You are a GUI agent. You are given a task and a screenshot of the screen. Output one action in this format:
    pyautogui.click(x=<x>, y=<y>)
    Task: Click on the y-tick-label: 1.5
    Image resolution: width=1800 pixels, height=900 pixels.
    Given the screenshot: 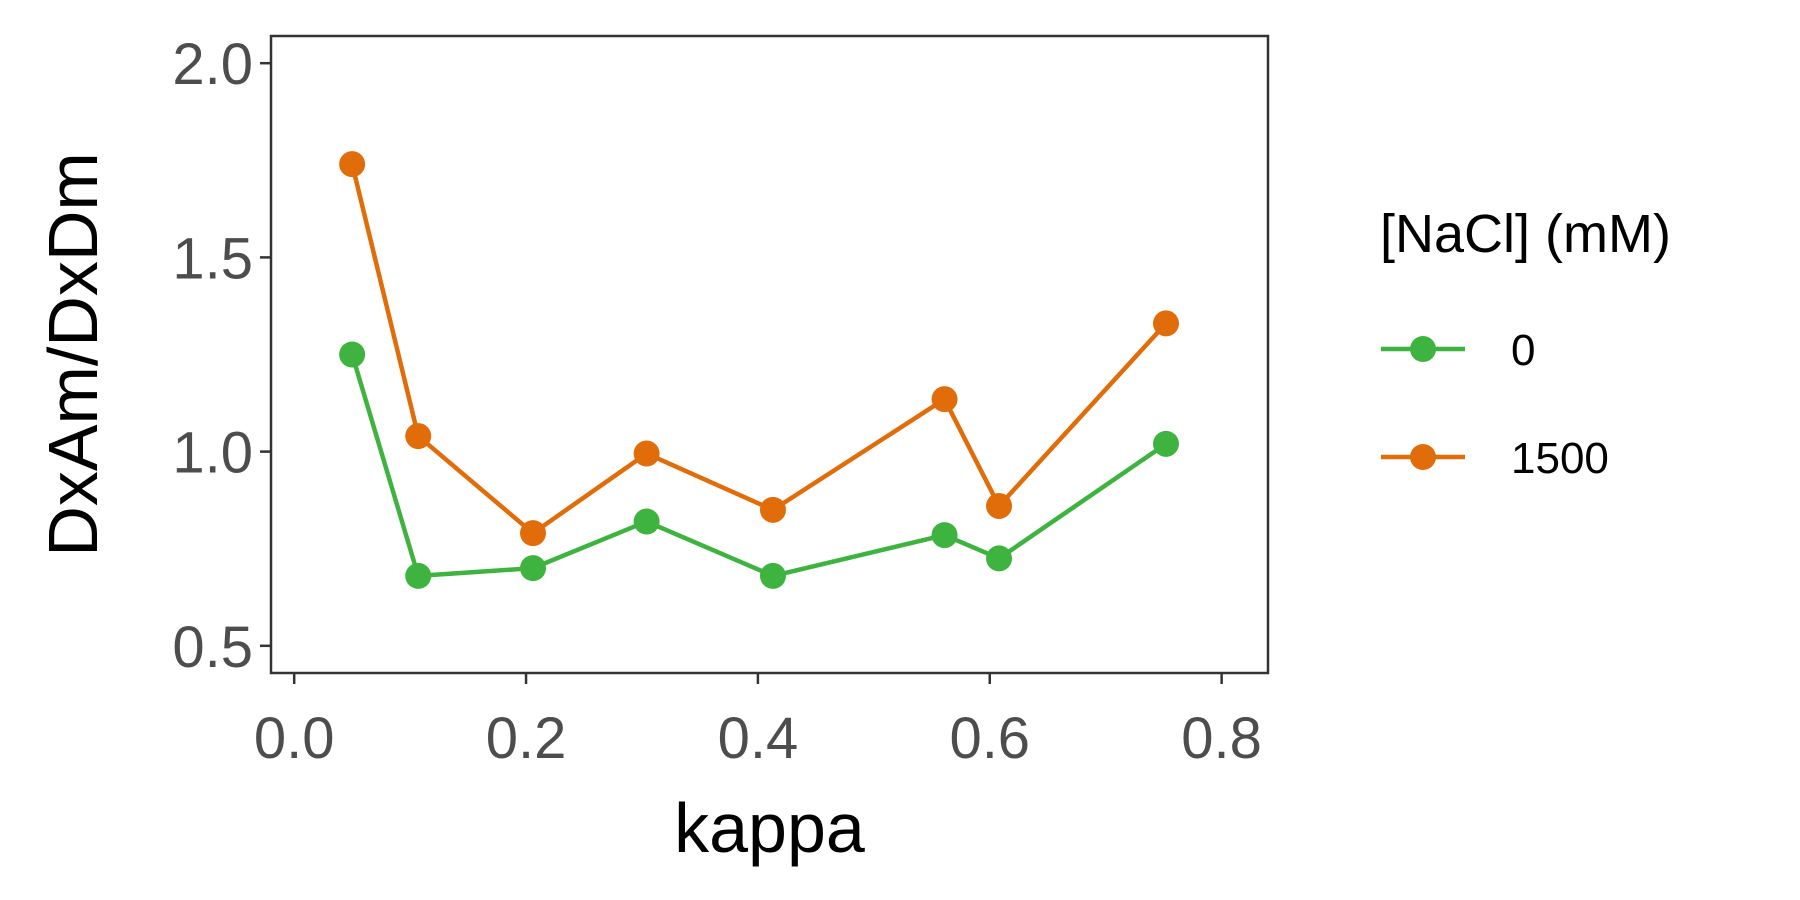 What is the action you would take?
    pyautogui.click(x=212, y=258)
    